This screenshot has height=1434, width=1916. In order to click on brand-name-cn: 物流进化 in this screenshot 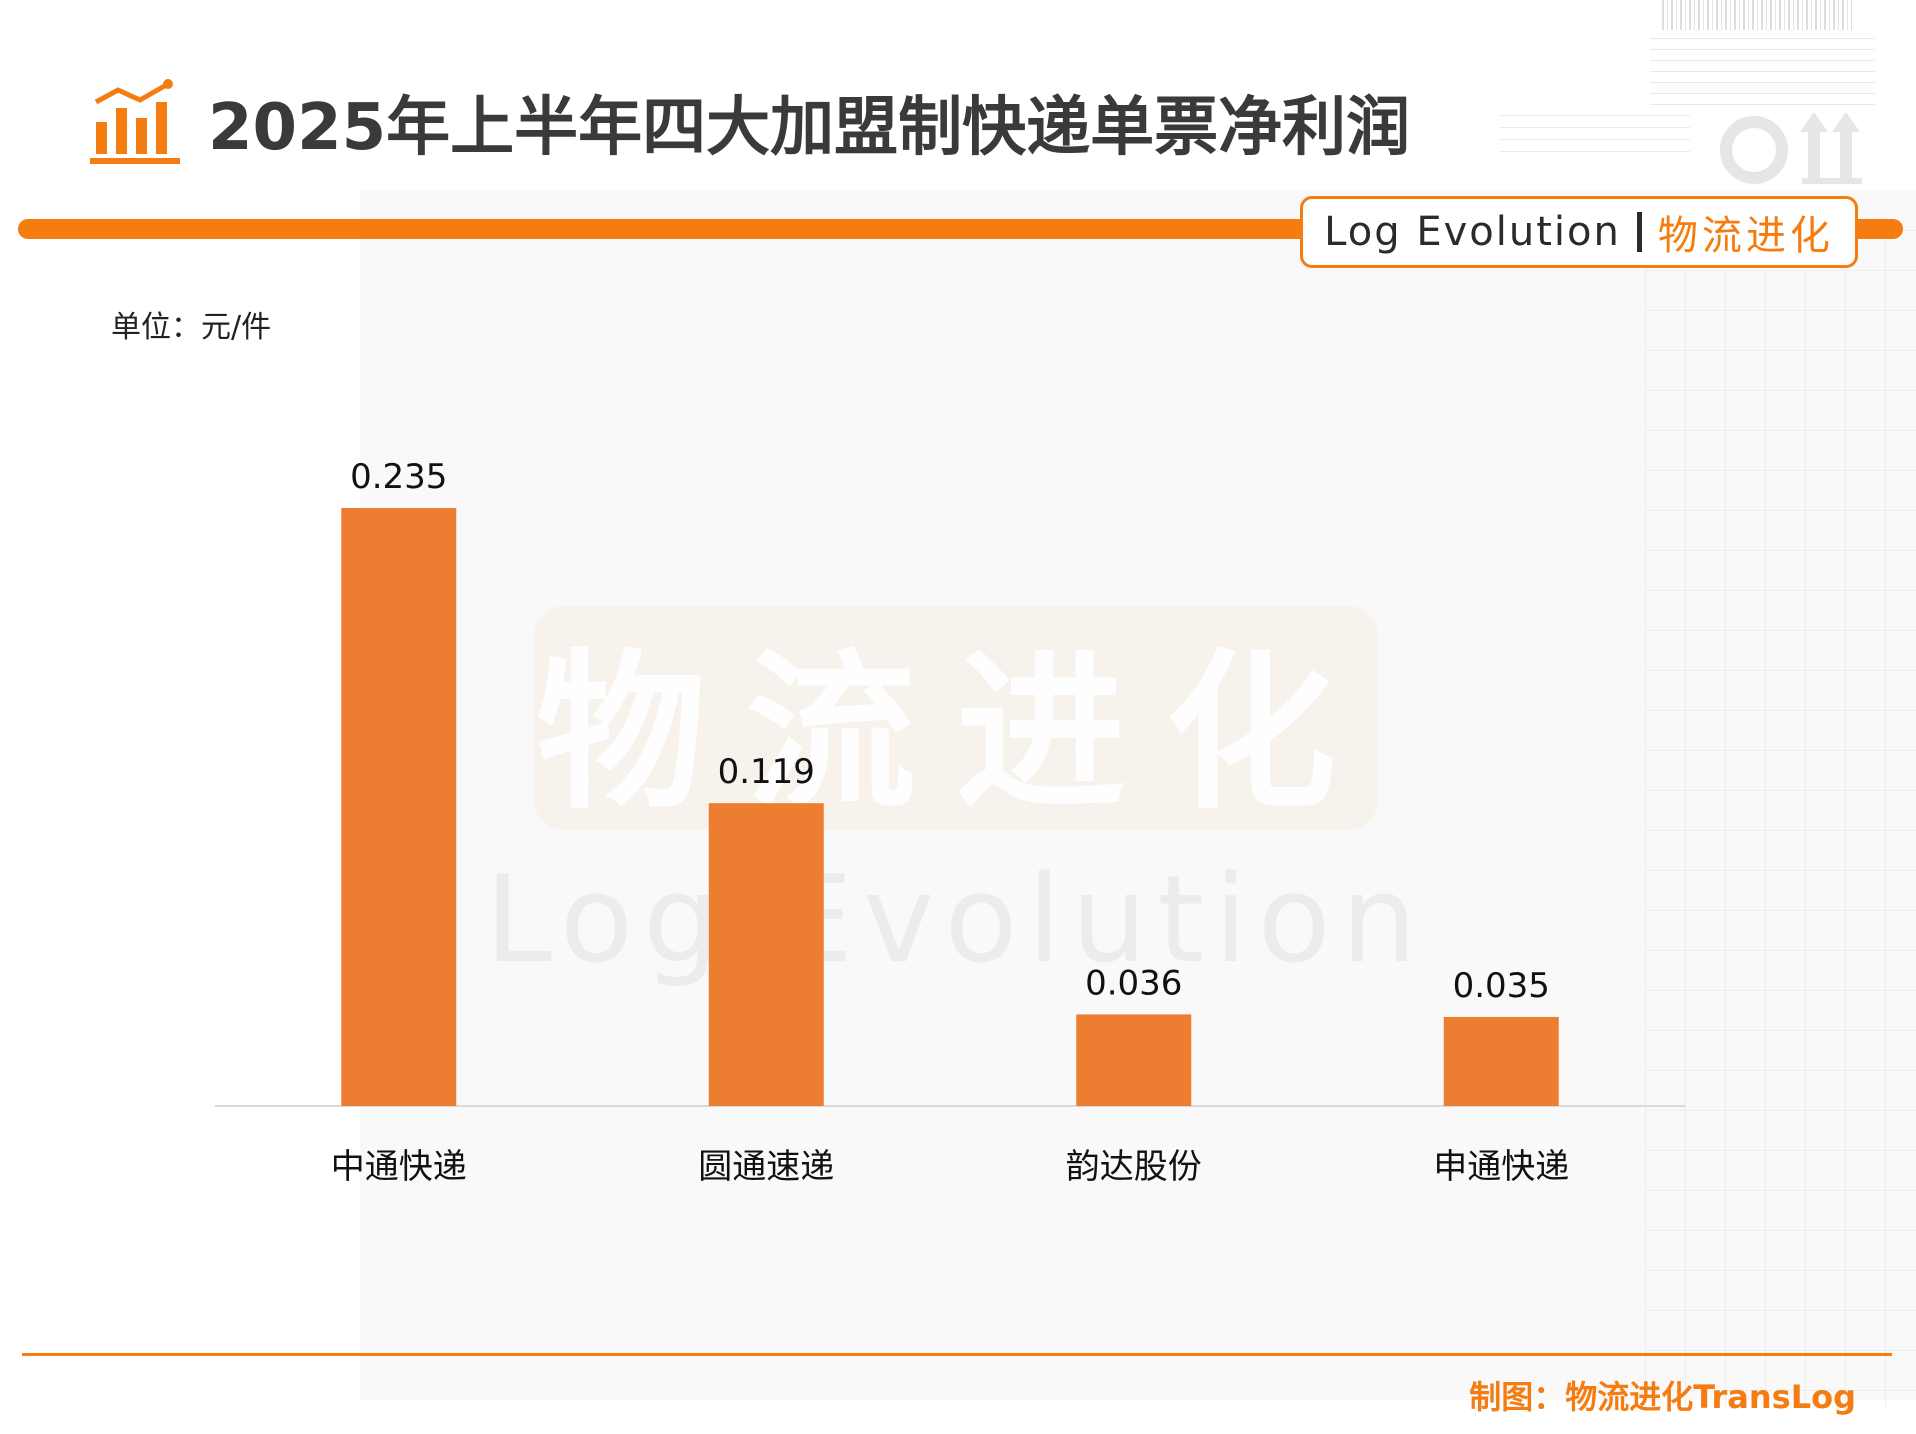, I will do `click(1745, 236)`.